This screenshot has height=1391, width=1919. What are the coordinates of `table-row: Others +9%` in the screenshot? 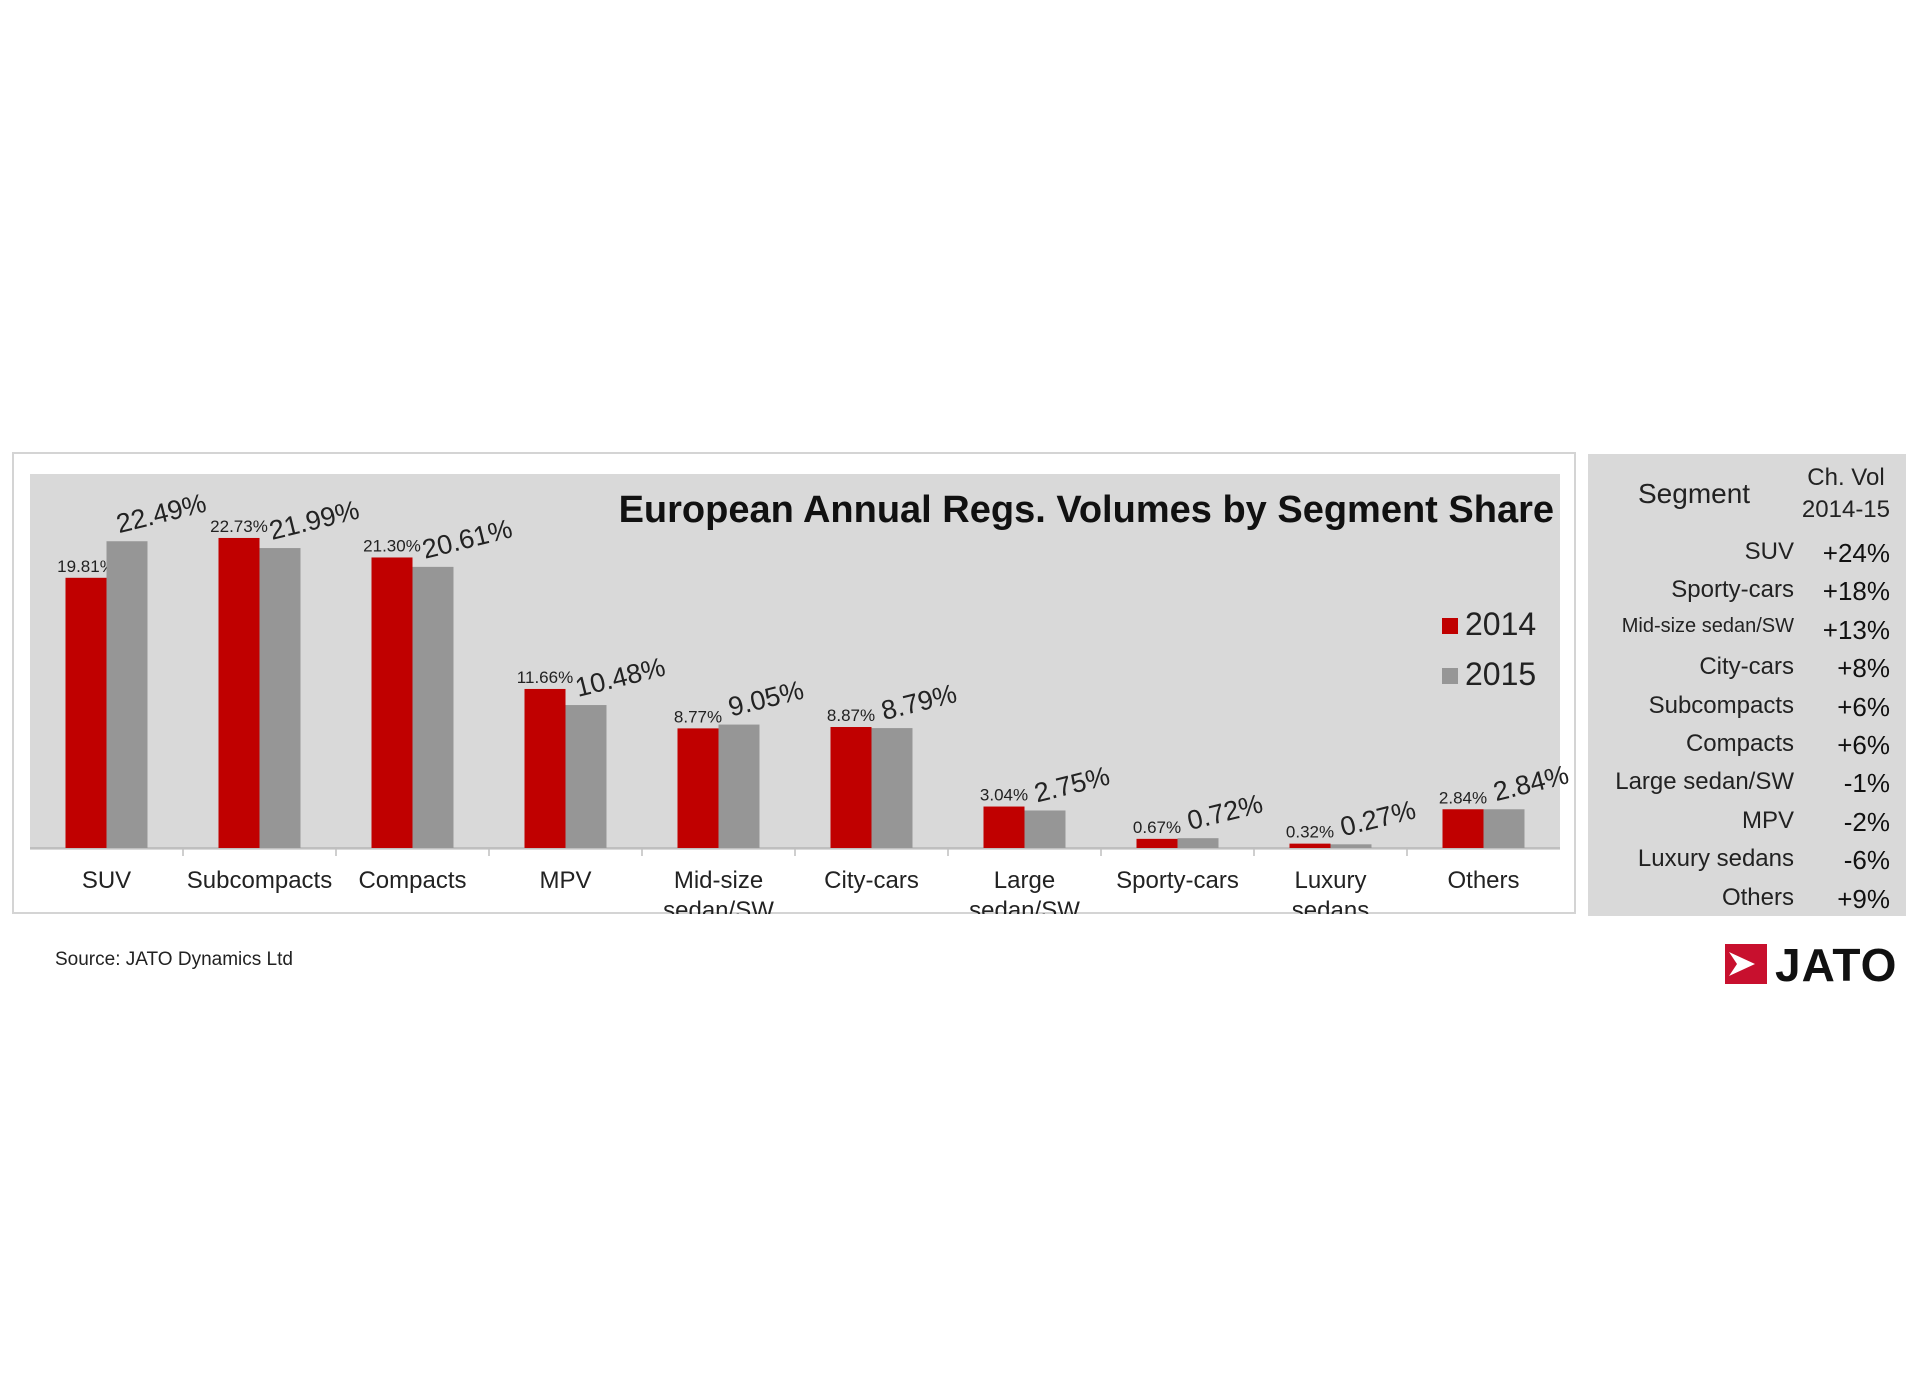 It's located at (1747, 899).